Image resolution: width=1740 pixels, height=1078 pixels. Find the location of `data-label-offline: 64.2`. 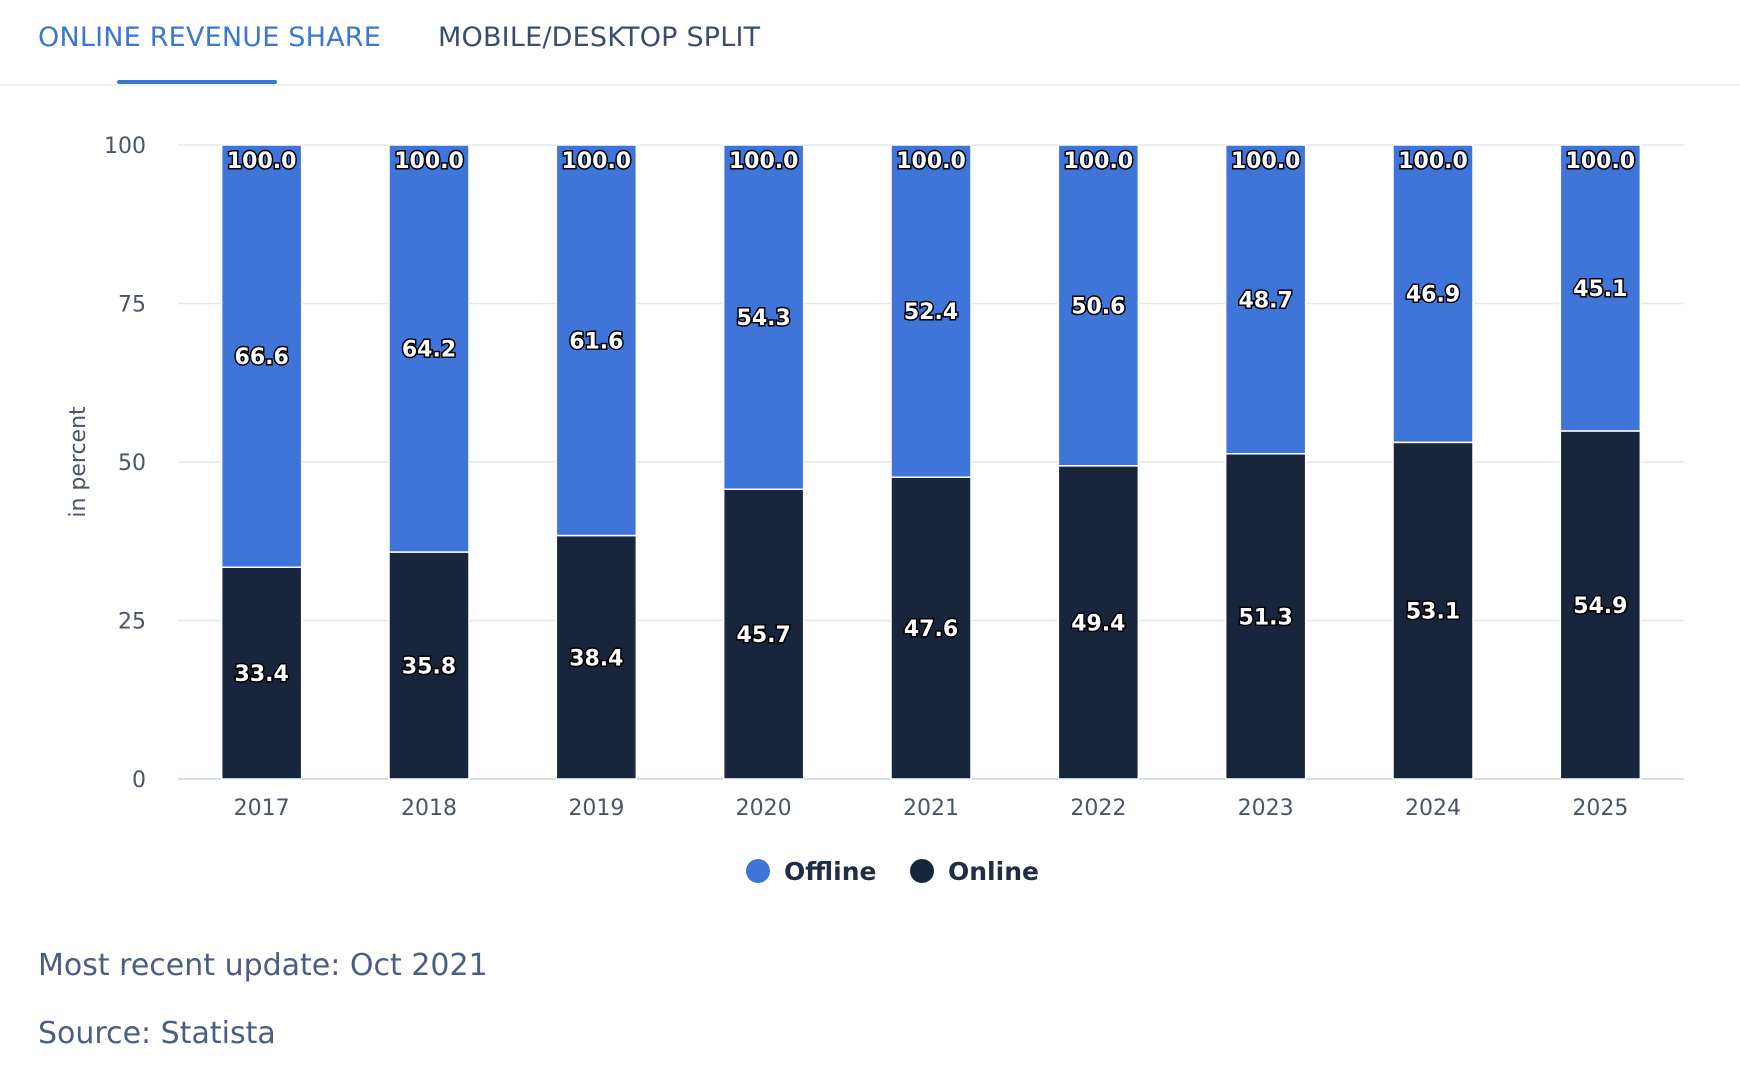

data-label-offline: 64.2 is located at coordinates (429, 350).